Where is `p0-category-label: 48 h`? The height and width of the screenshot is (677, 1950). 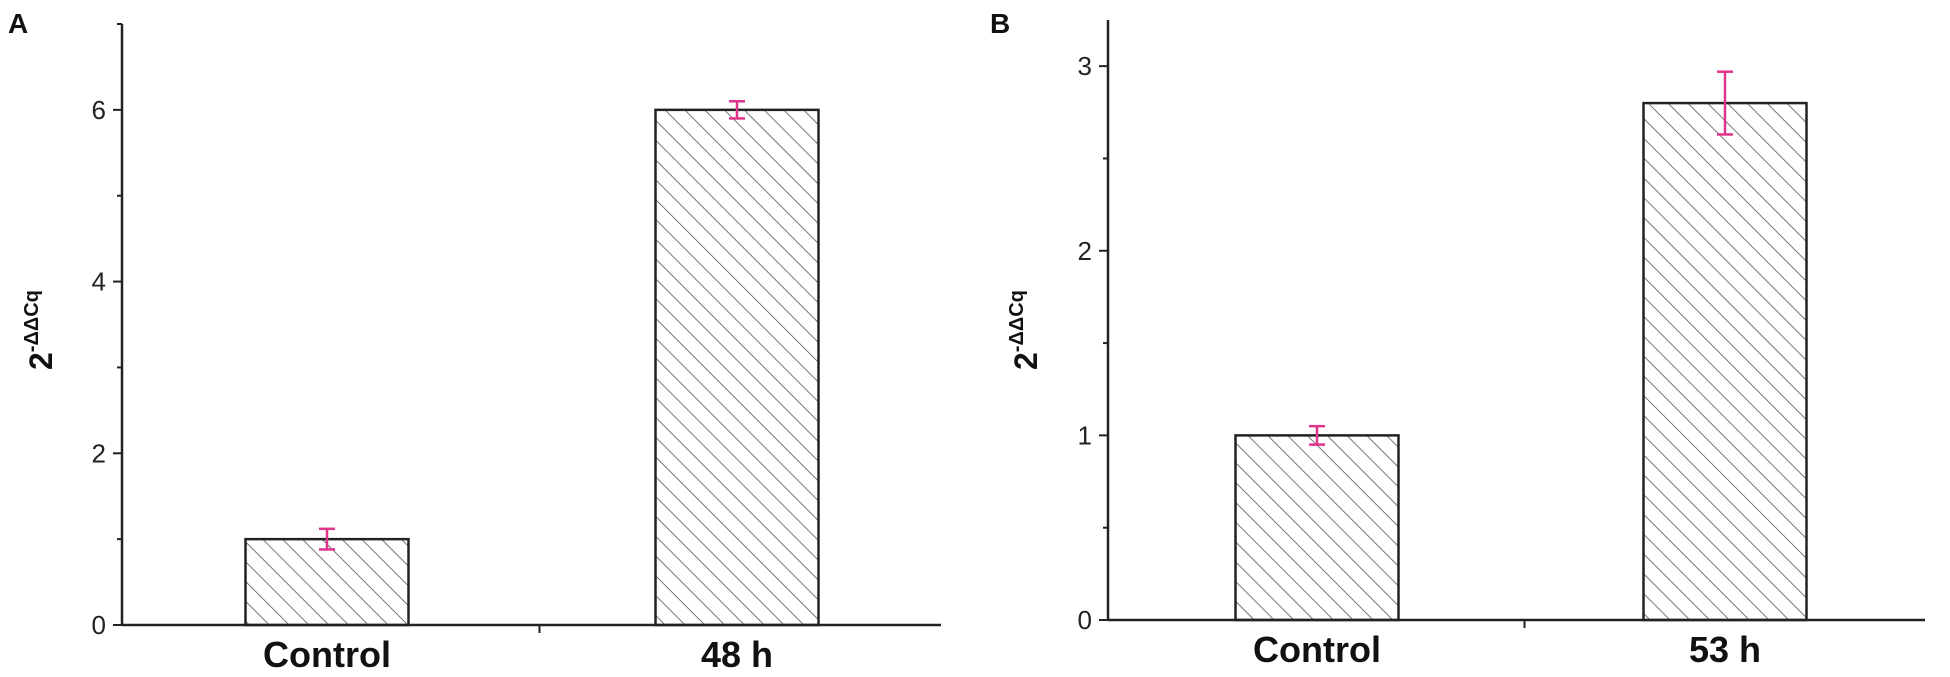 p0-category-label: 48 h is located at coordinates (737, 654).